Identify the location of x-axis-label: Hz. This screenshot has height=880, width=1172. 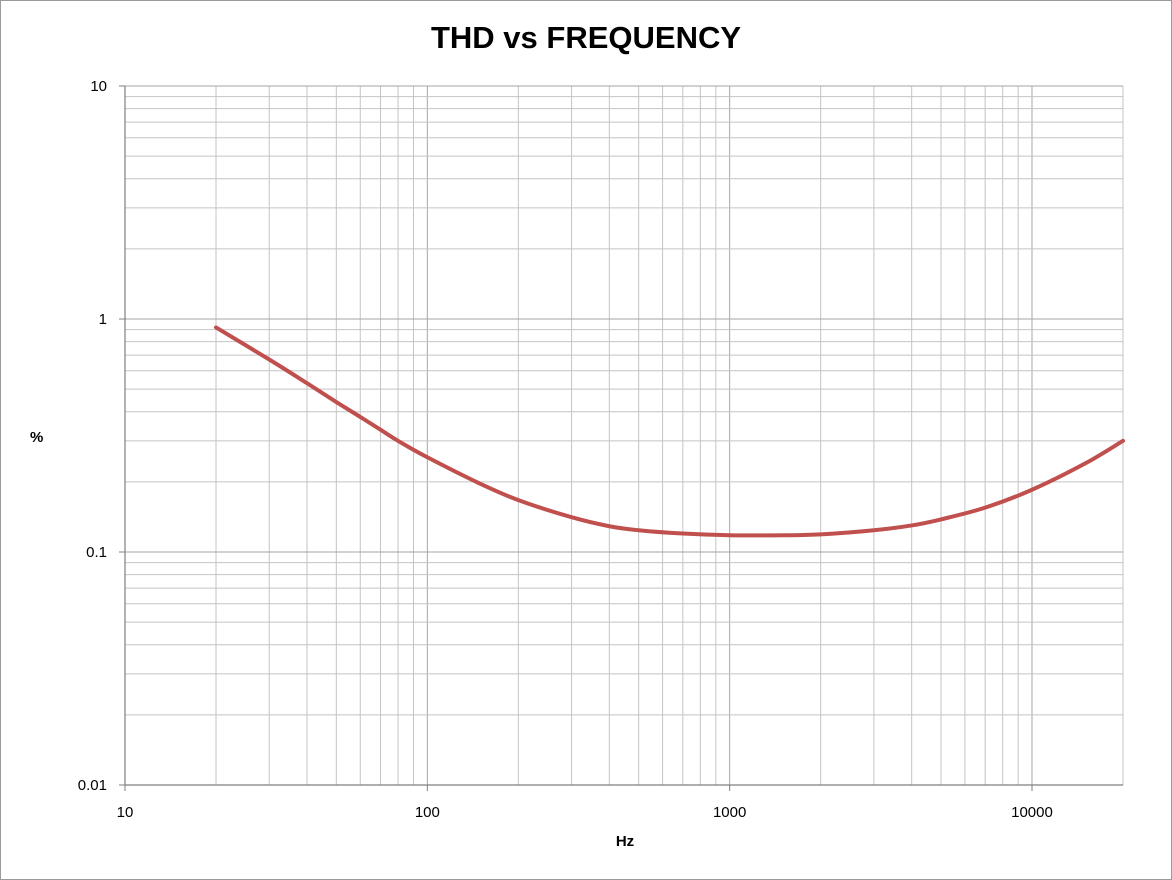
(625, 841).